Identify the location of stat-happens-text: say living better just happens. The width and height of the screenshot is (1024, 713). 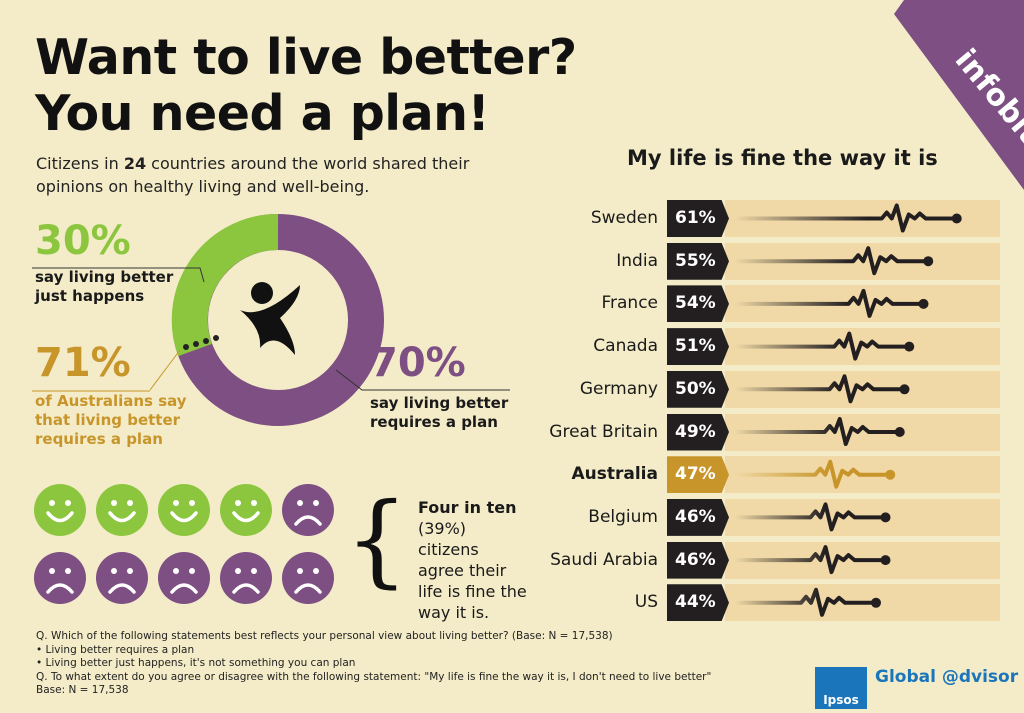
(104, 286).